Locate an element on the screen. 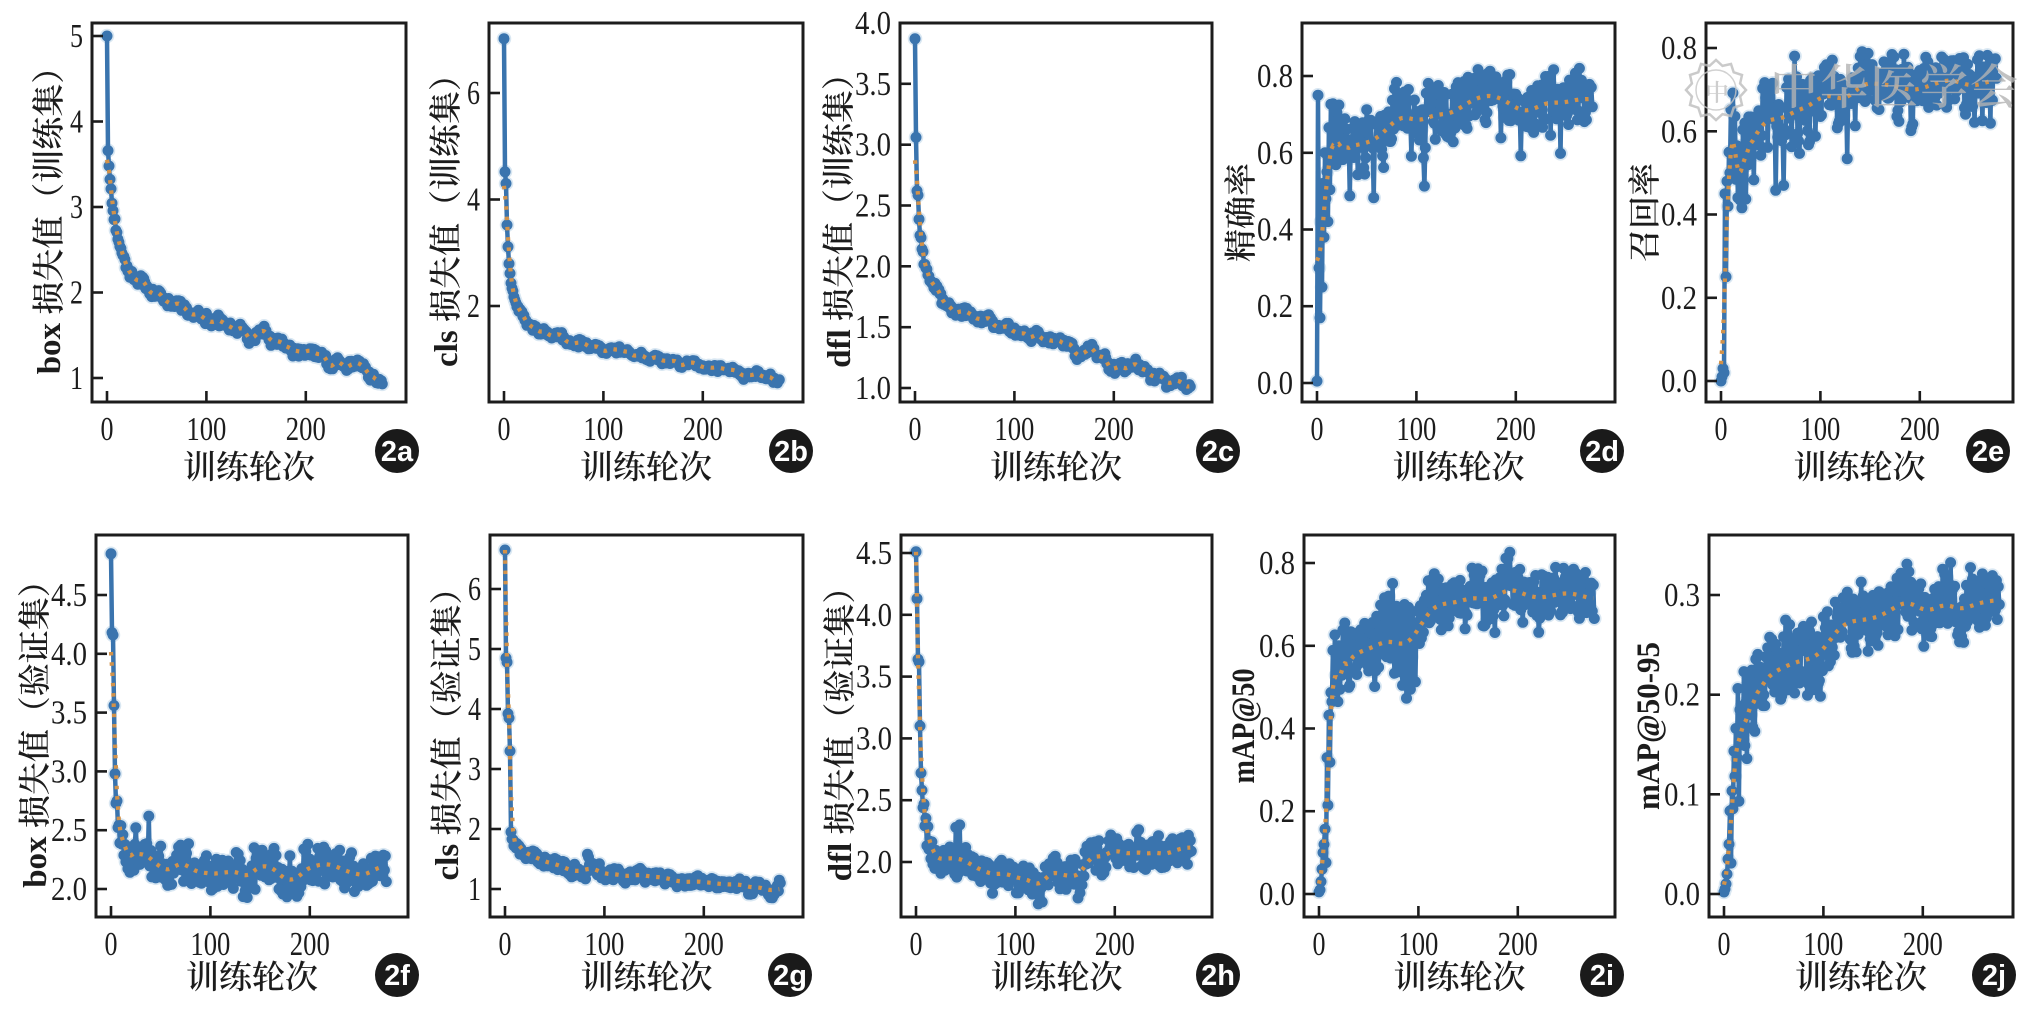 The image size is (2030, 1020). svg-text: 2a is located at coordinates (397, 452).